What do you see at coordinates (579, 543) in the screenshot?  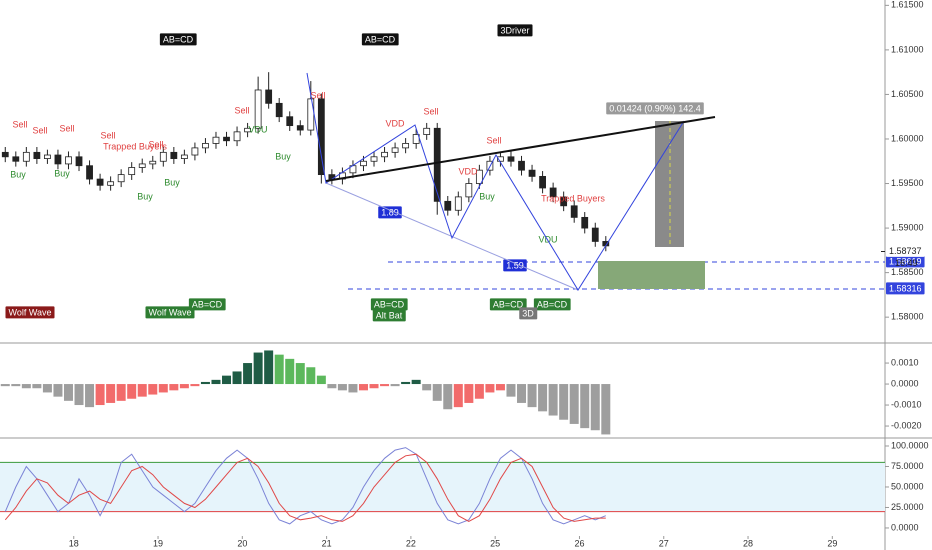 I see `x-tick-label: 26` at bounding box center [579, 543].